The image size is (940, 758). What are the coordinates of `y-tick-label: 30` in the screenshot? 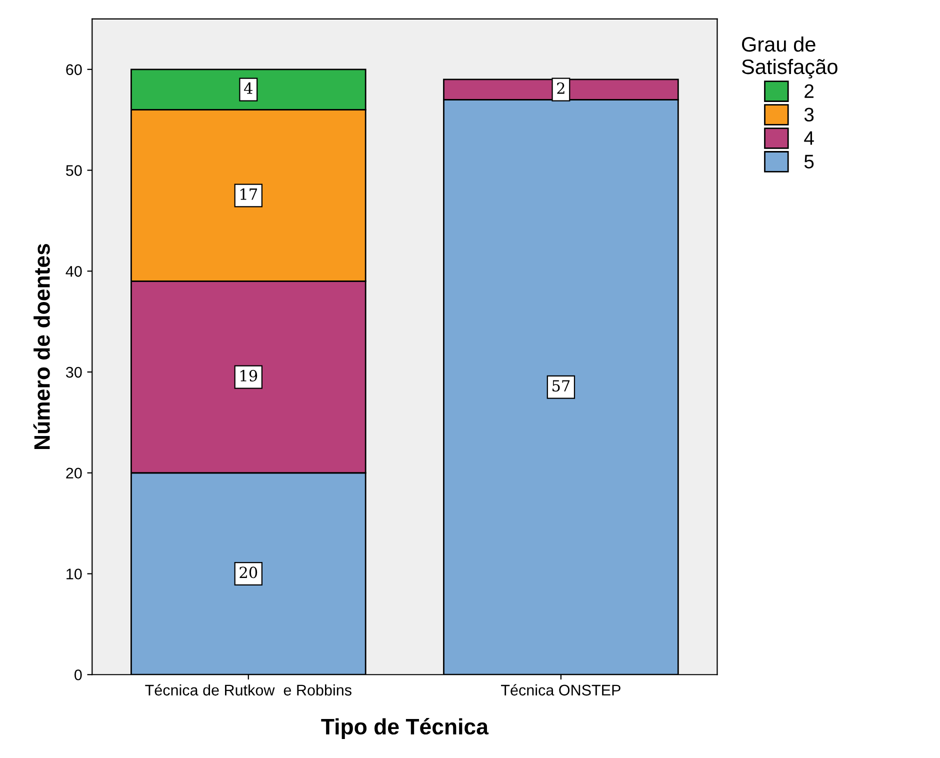 It's located at (74, 372).